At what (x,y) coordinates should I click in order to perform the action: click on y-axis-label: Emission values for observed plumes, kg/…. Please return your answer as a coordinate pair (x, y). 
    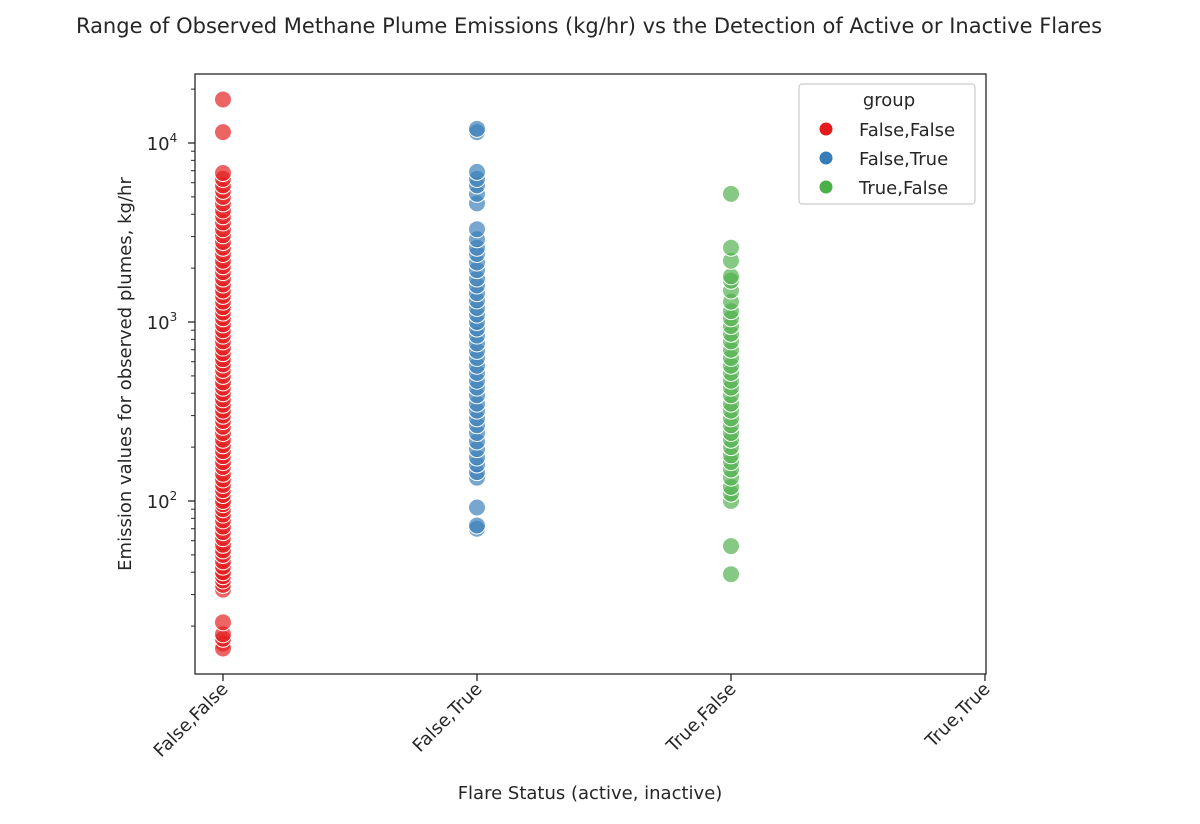
    Looking at the image, I should click on (125, 374).